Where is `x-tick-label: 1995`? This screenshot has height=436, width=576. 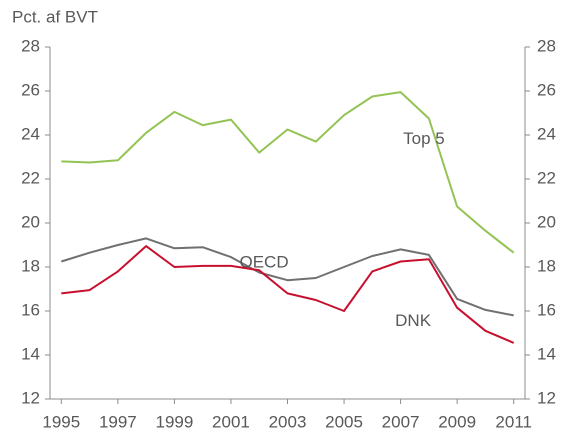
x-tick-label: 1995 is located at coordinates (61, 421).